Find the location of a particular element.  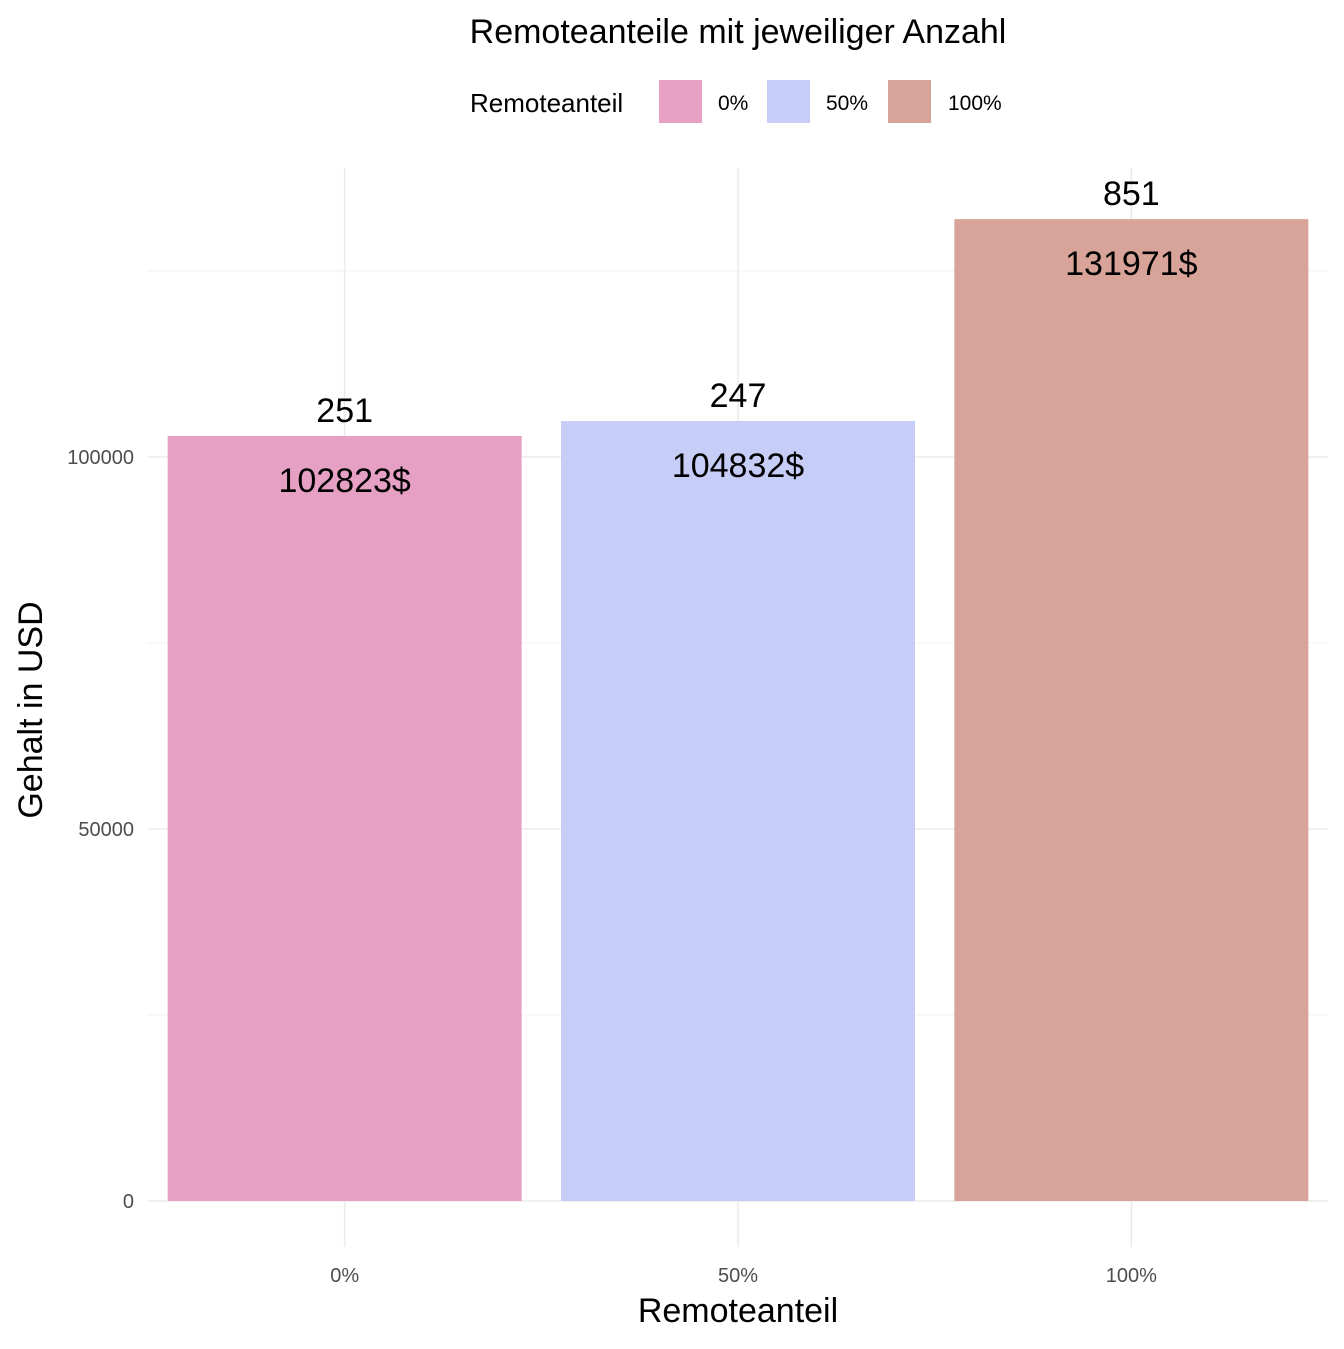

x-tick-label: 0% is located at coordinates (344, 1276).